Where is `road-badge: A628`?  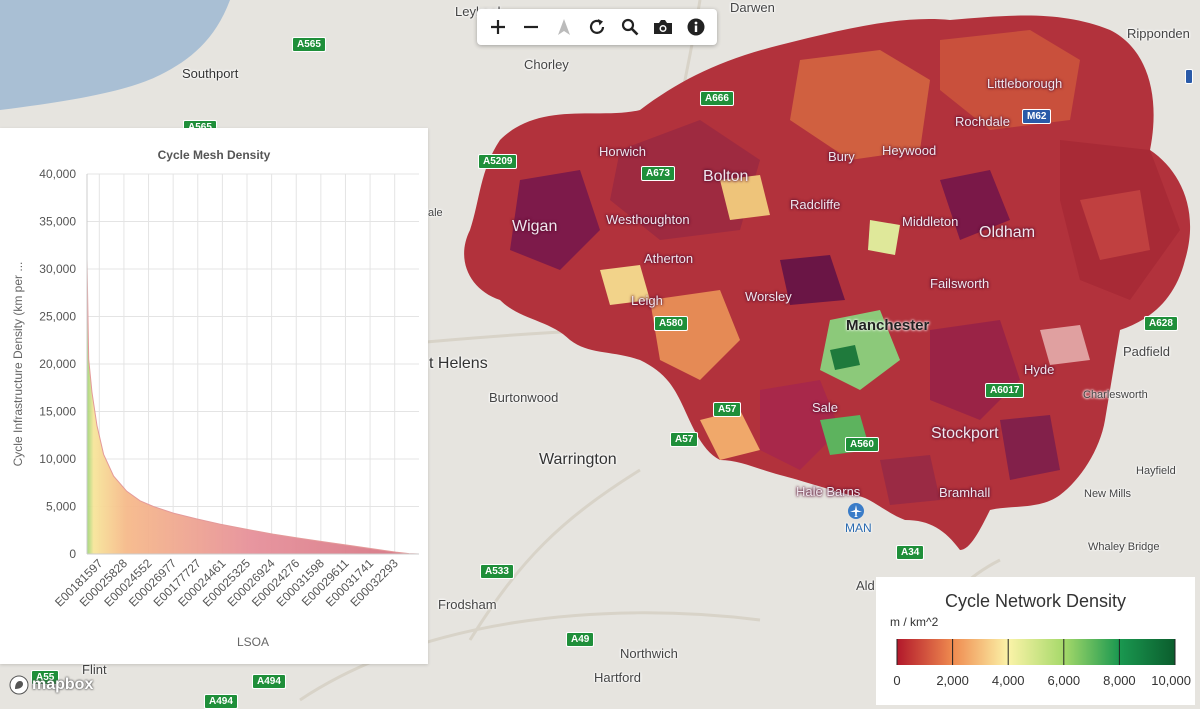
road-badge: A628 is located at coordinates (1161, 323).